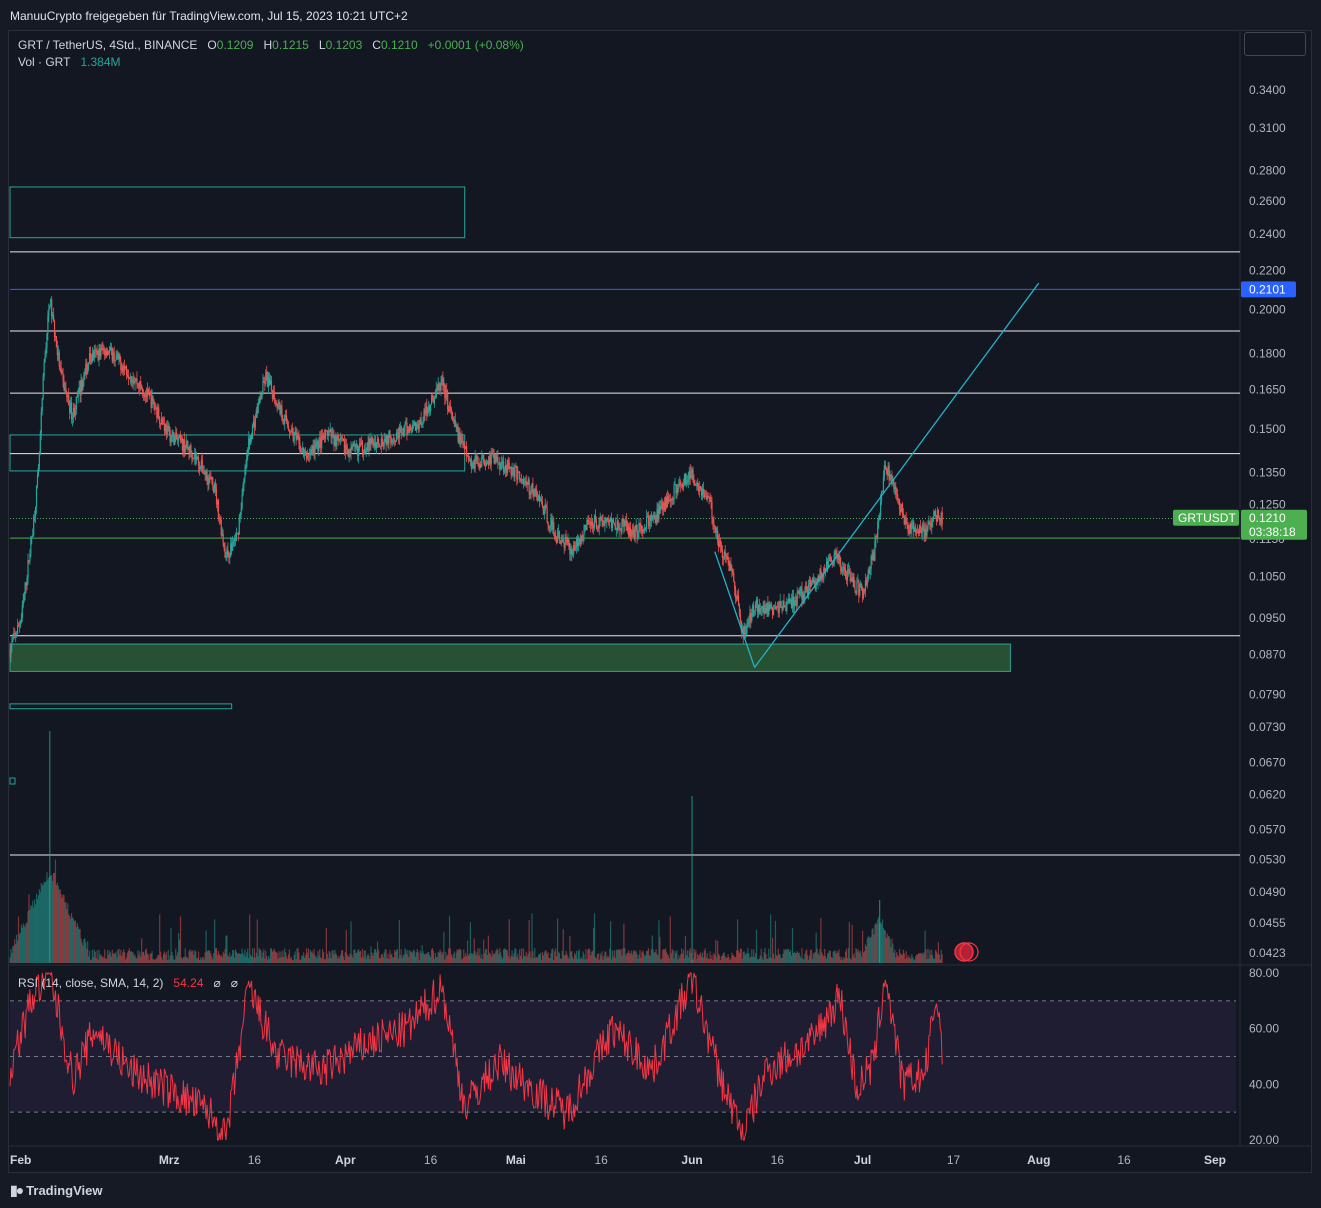 The image size is (1321, 1208). Describe the element at coordinates (475, 45) in the screenshot. I see `change-value: +0.0001 (+0.08%)` at that location.